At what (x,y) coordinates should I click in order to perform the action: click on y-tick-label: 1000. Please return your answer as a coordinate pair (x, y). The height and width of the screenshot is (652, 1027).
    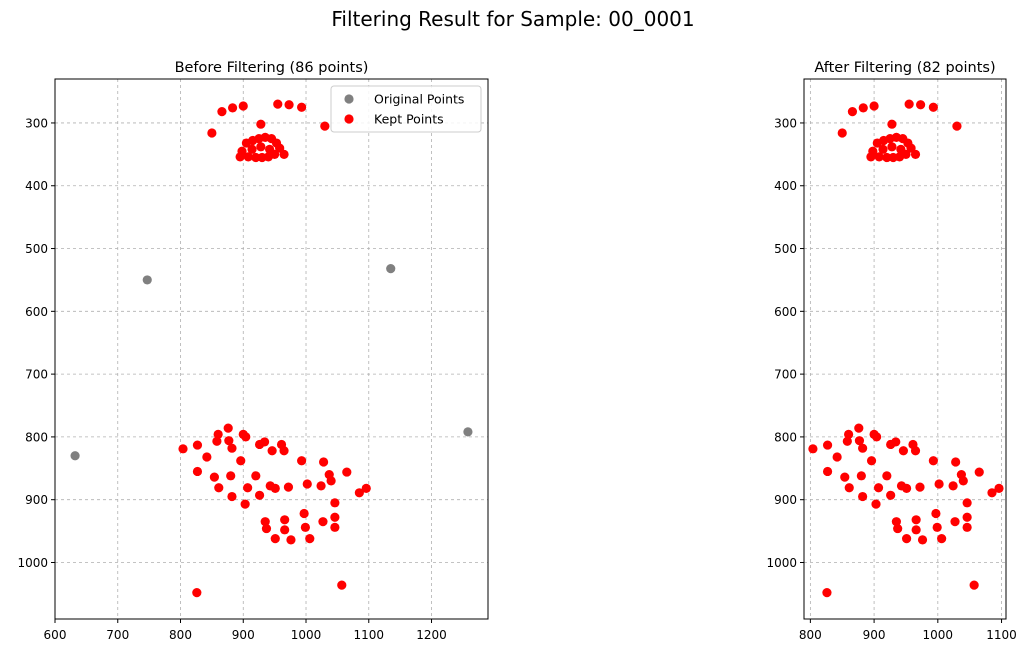
    Looking at the image, I should click on (781, 563).